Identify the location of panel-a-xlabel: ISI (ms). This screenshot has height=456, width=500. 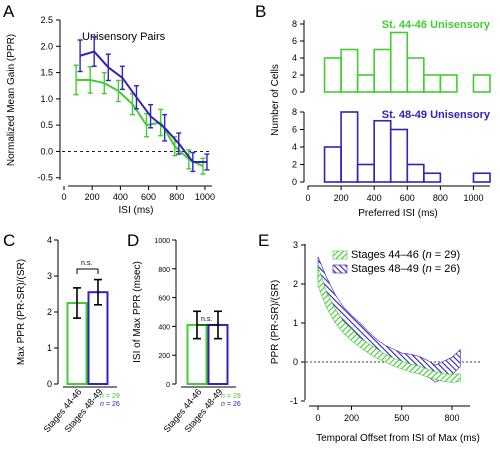
(136, 210).